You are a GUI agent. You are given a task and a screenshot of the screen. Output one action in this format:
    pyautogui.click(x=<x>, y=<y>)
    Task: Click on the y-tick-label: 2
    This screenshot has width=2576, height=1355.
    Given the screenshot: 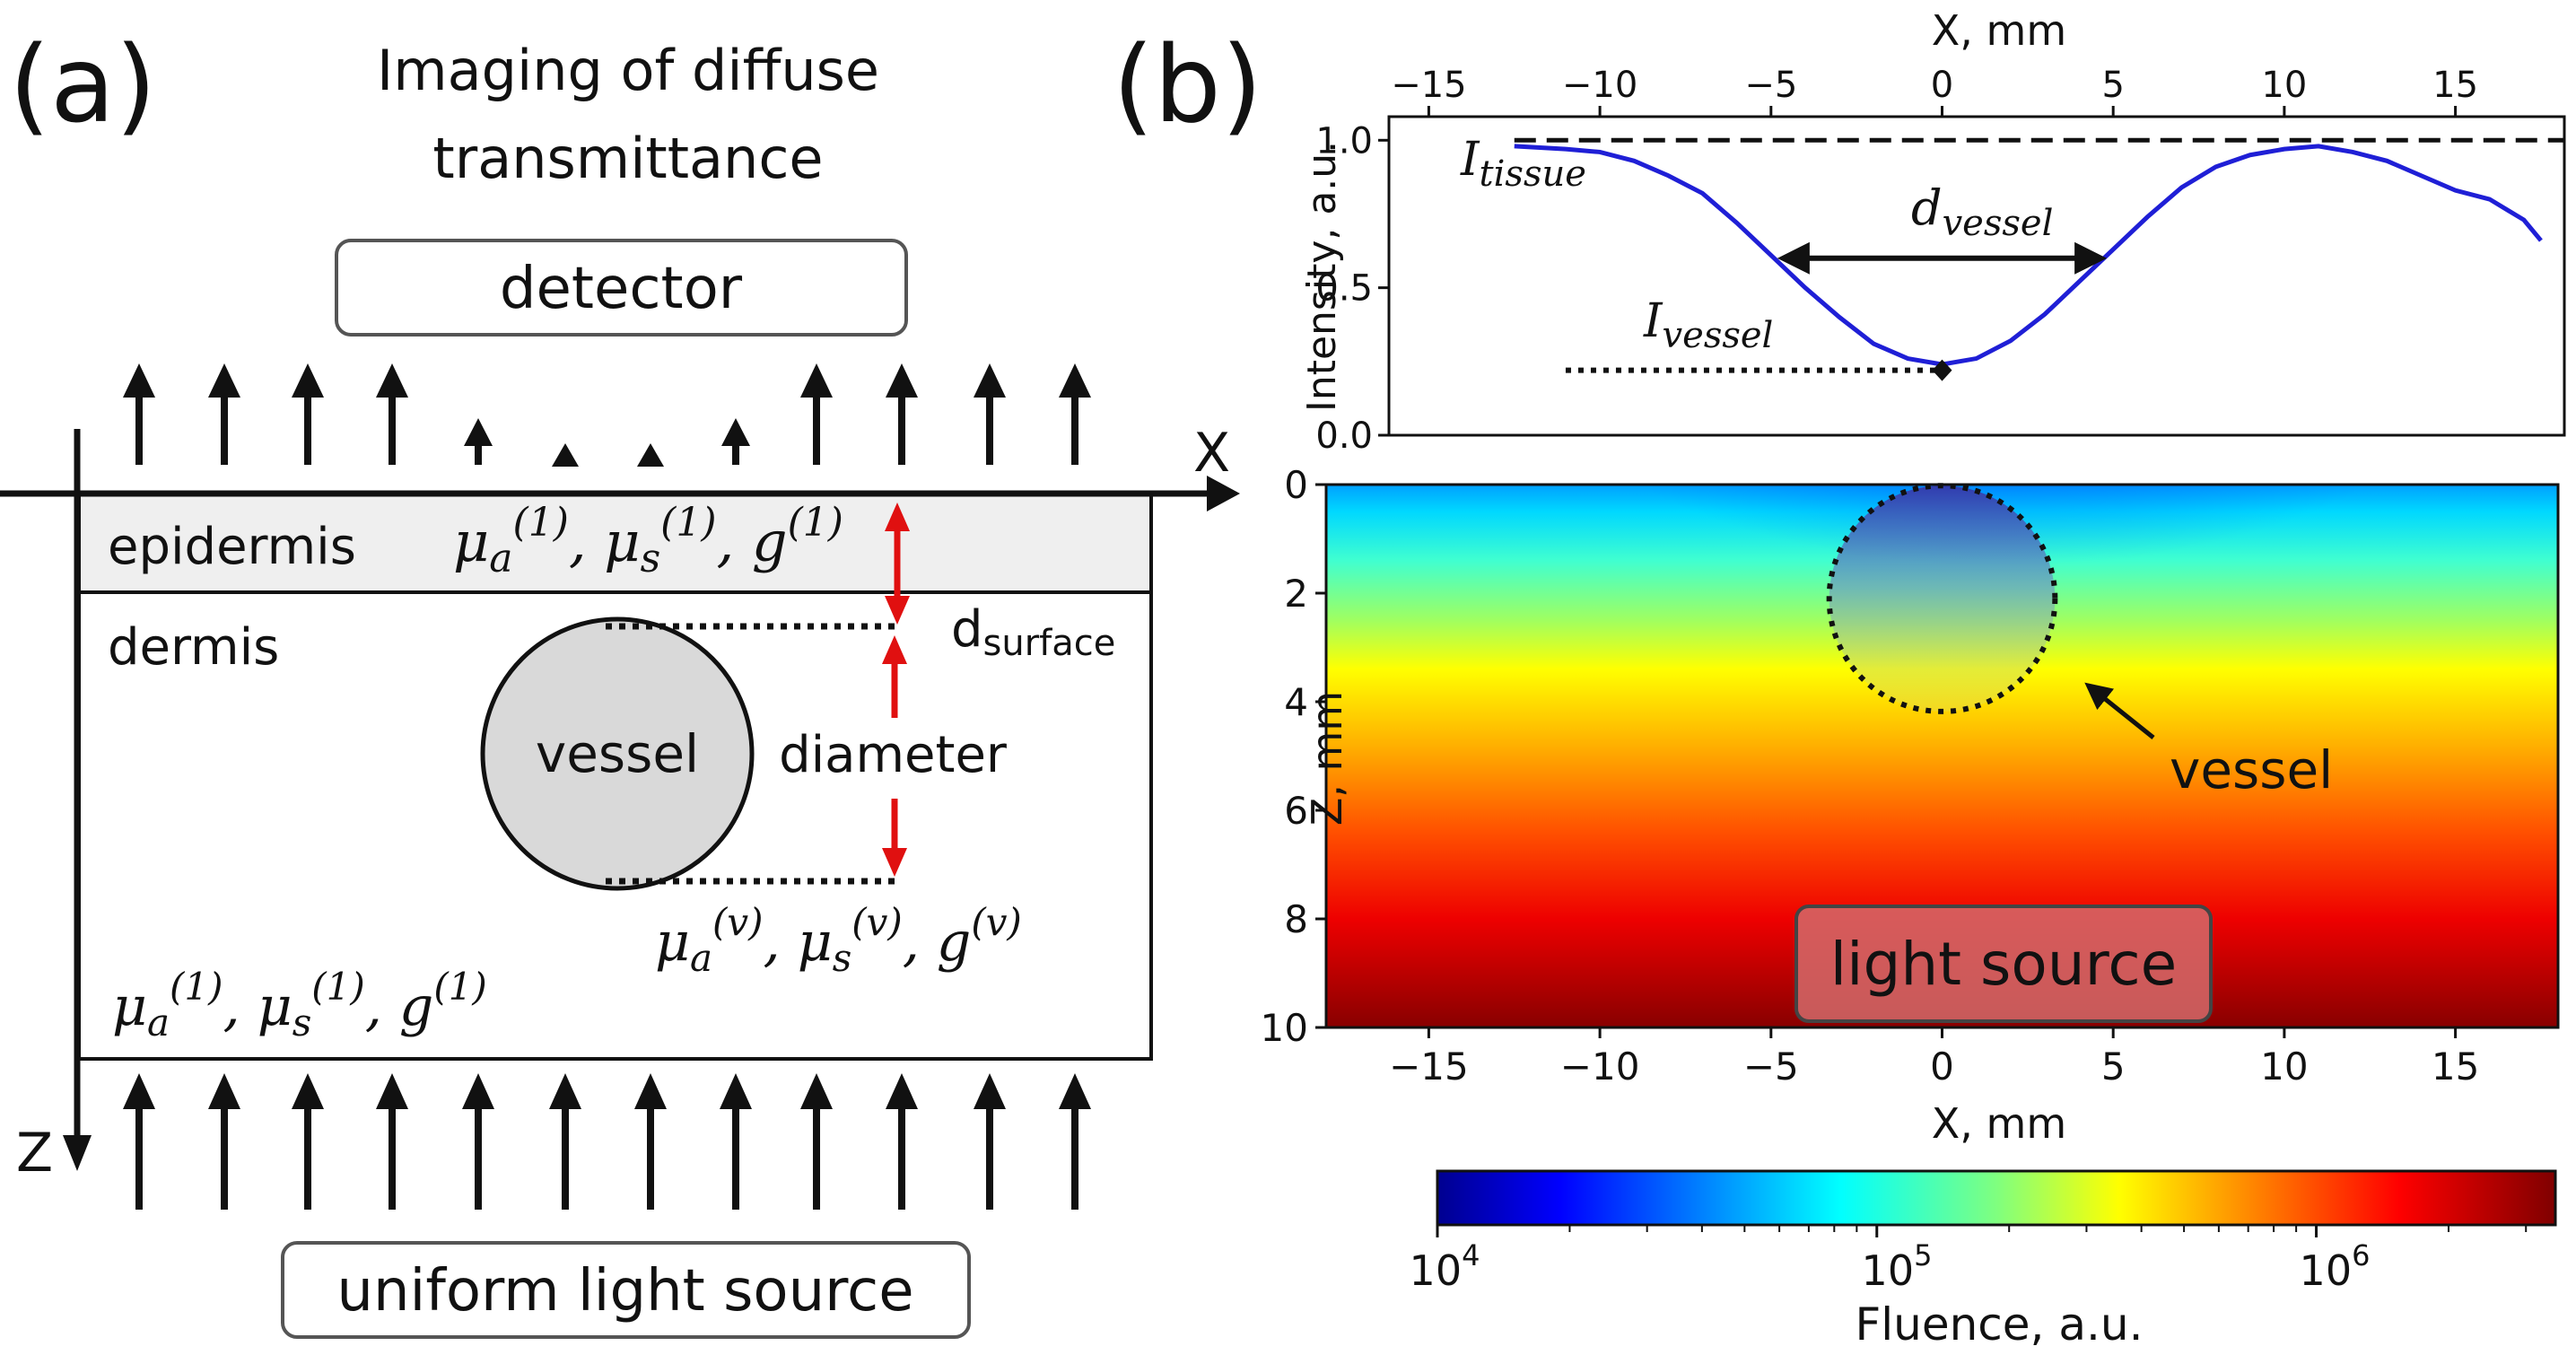 What is the action you would take?
    pyautogui.click(x=1296, y=594)
    